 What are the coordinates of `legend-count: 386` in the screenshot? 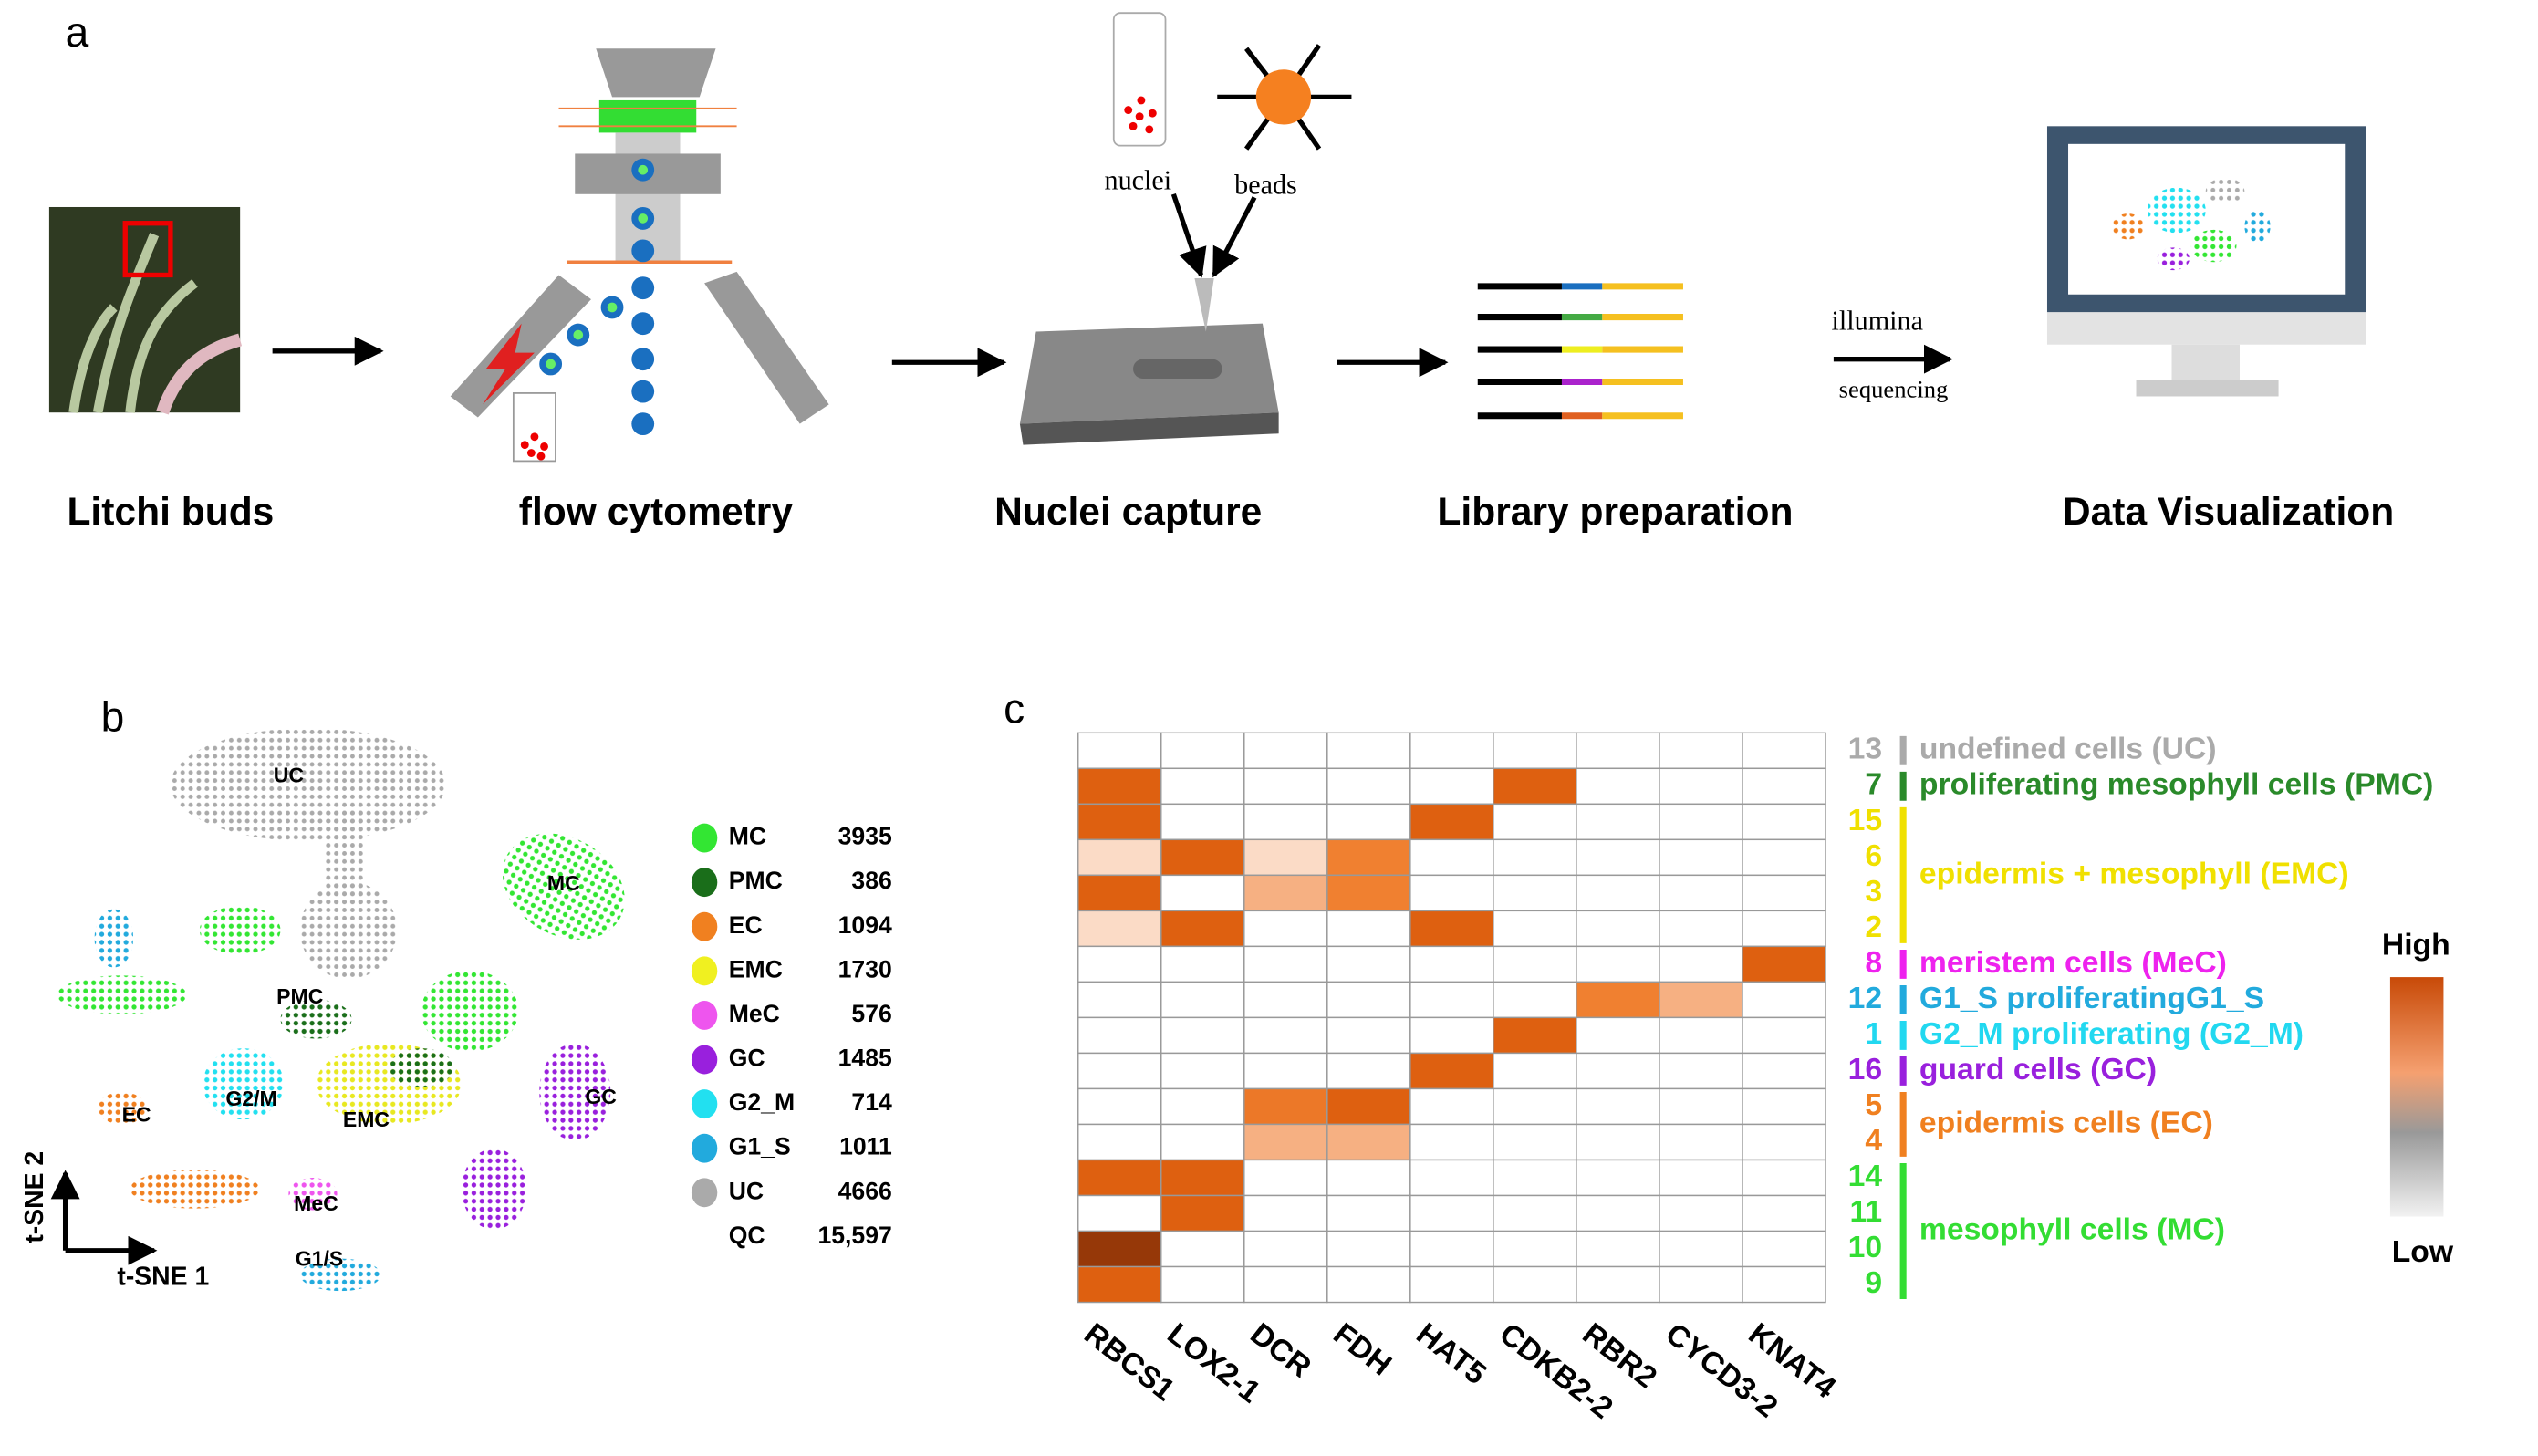 It's located at (871, 881).